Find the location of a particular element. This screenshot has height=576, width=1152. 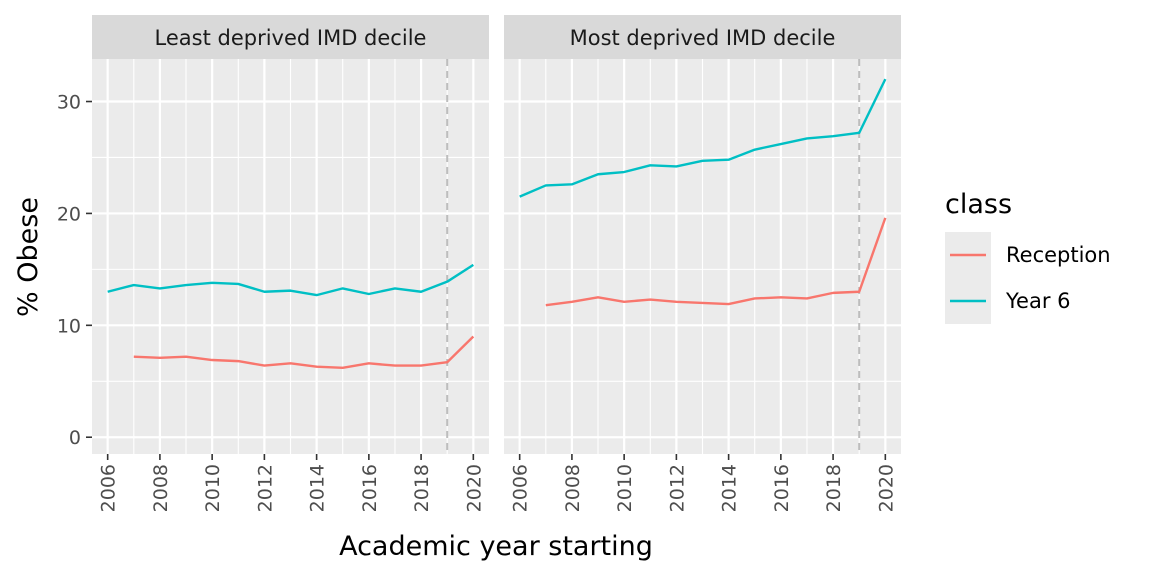

y-tick-label-0: 0 is located at coordinates (75, 438).